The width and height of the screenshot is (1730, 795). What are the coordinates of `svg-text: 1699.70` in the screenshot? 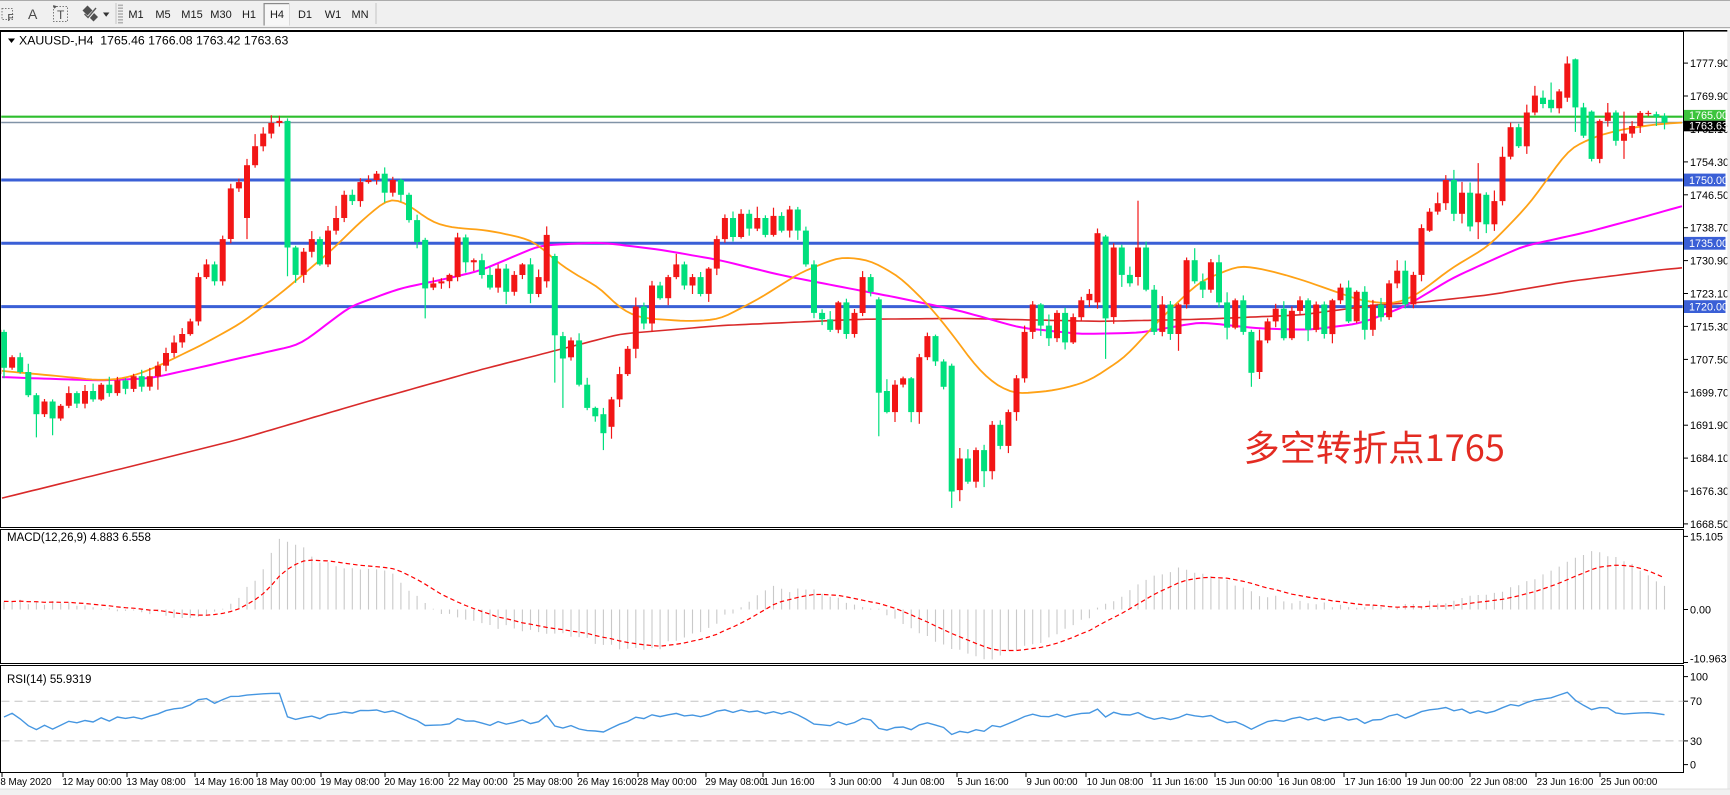 It's located at (1709, 393).